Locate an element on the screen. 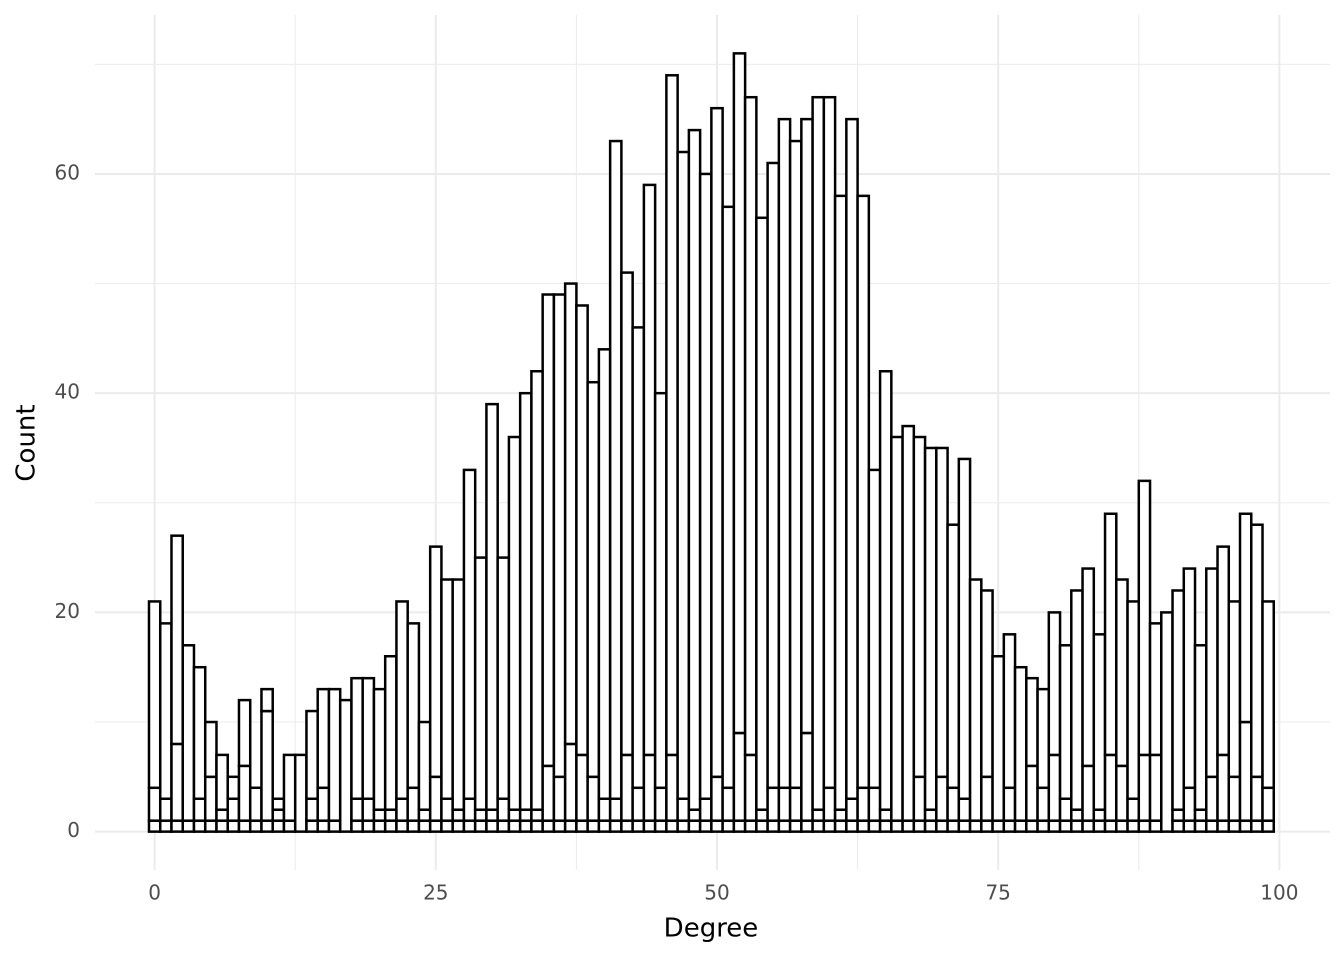 This screenshot has width=1344, height=960. y-tick-label: 20 is located at coordinates (67, 611).